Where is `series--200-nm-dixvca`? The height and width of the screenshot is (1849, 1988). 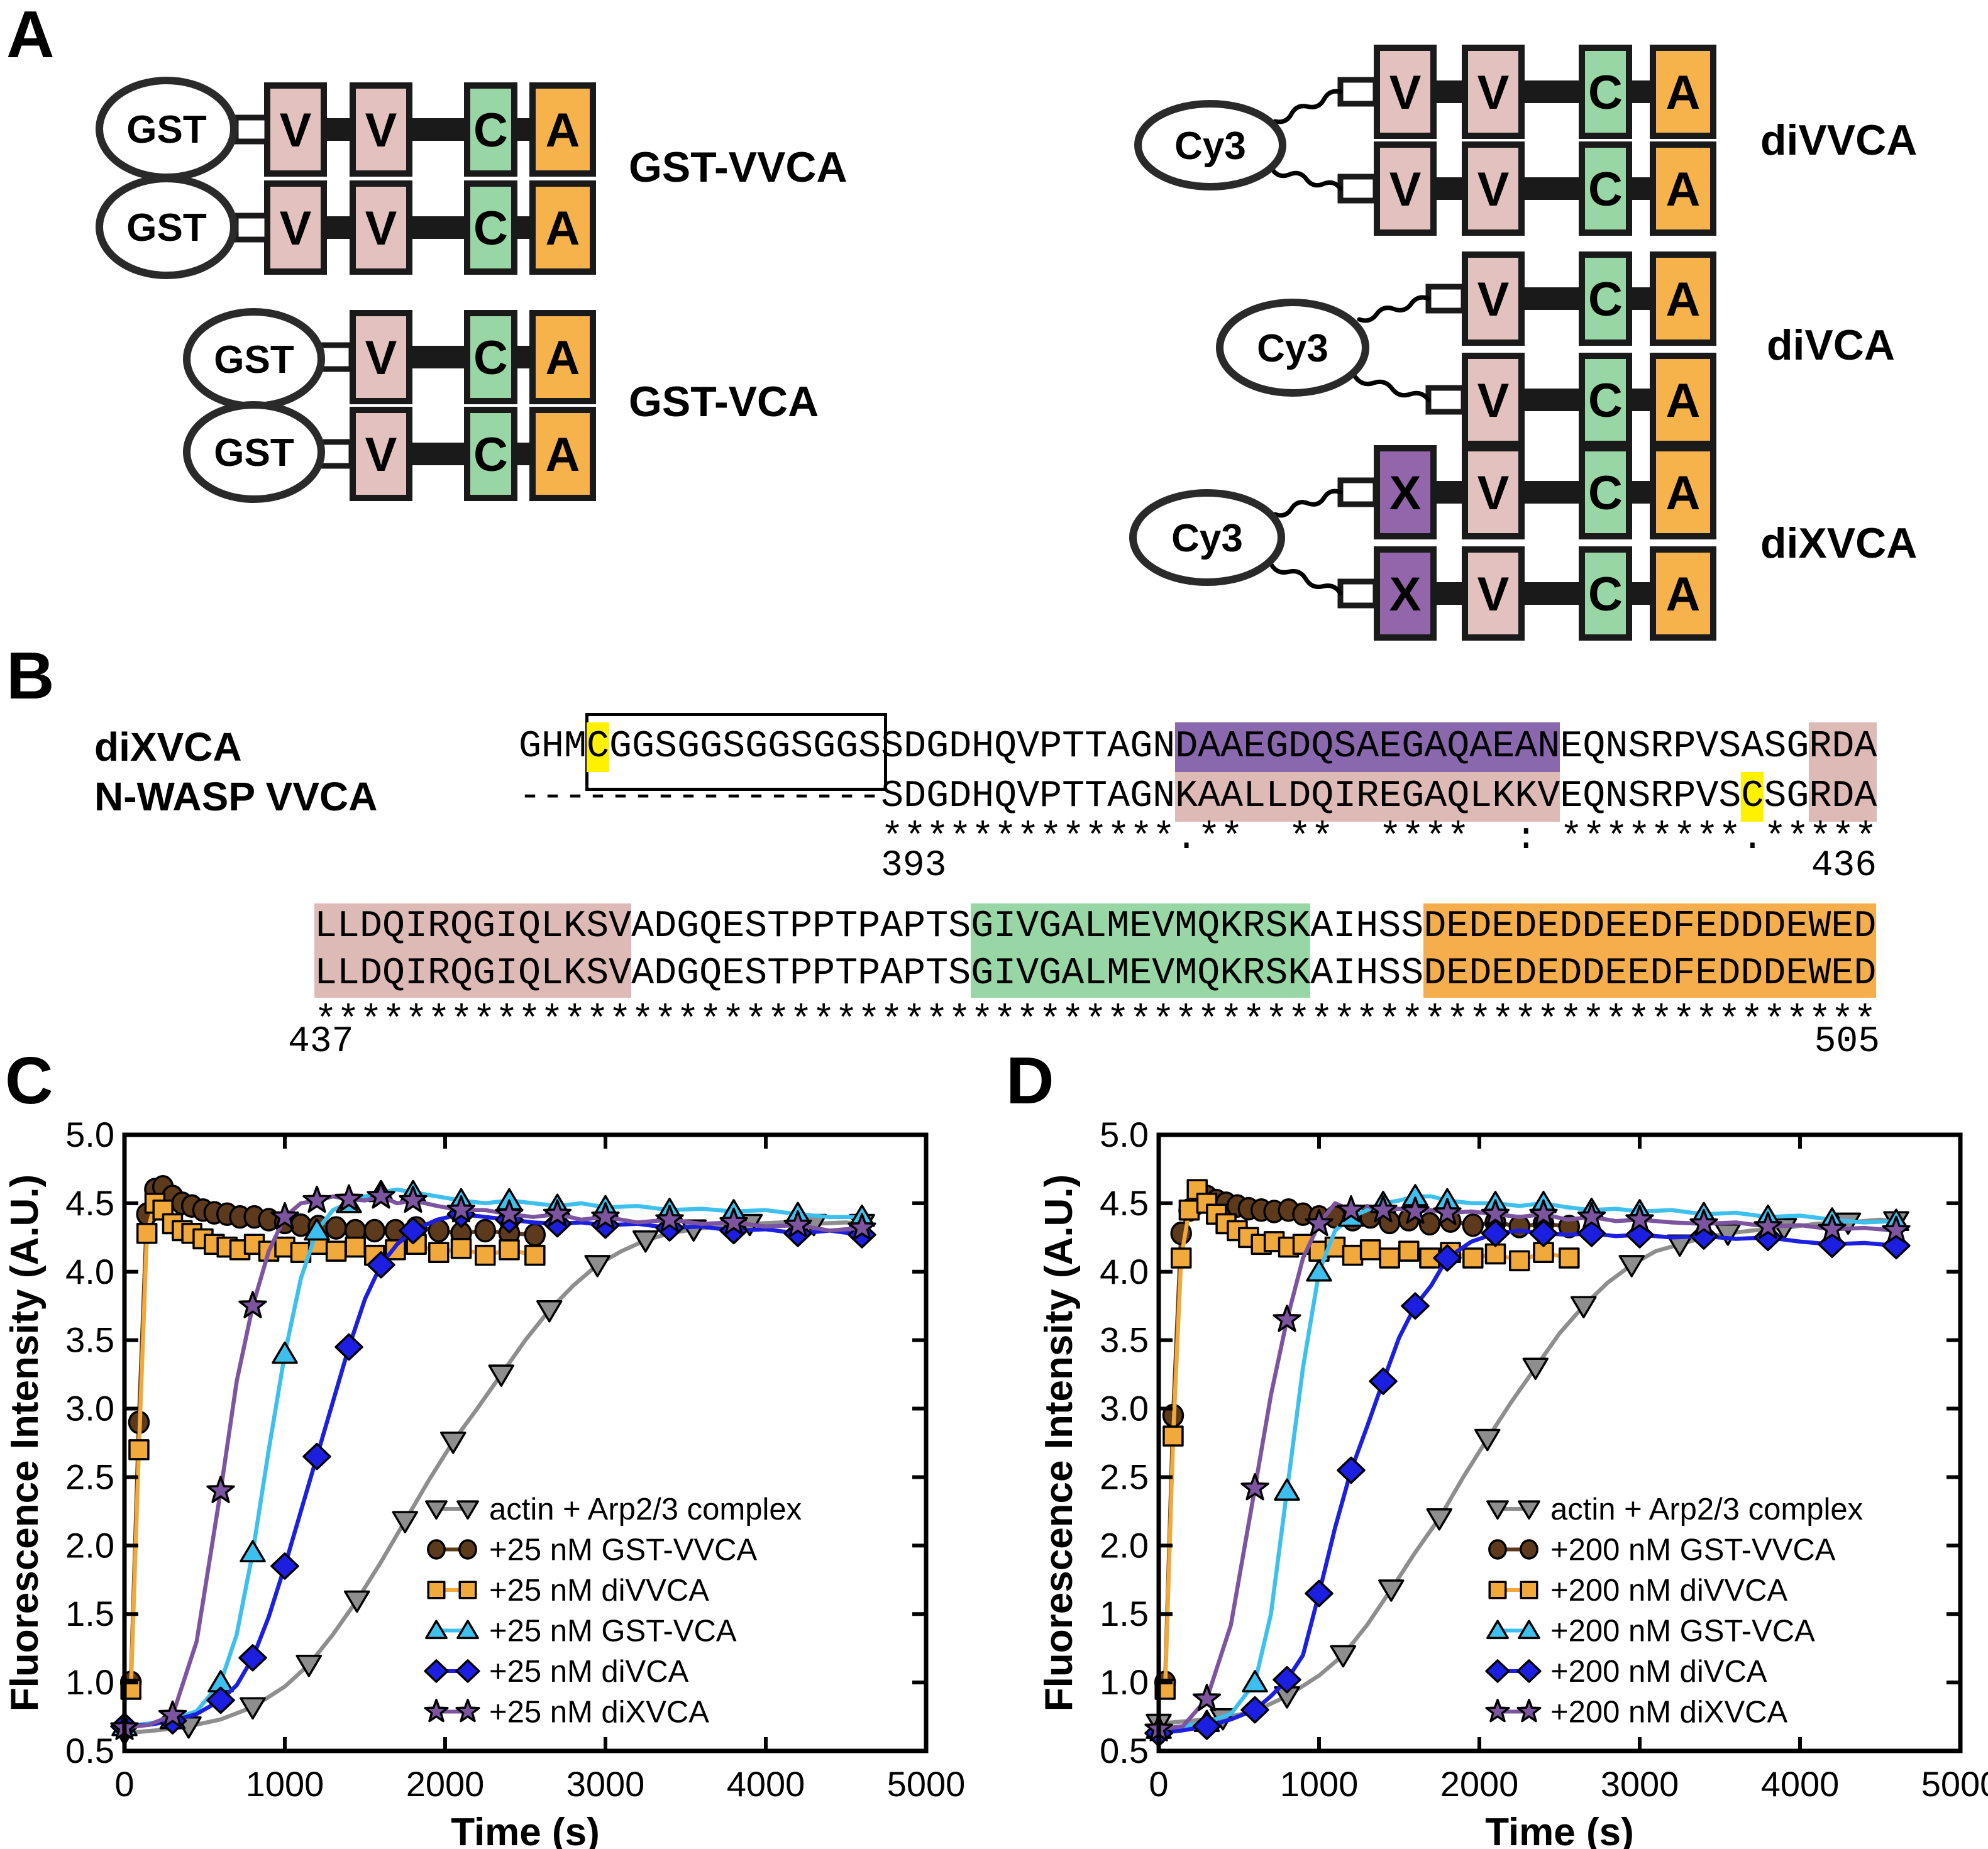 series--200-nm-dixvca is located at coordinates (1527, 1468).